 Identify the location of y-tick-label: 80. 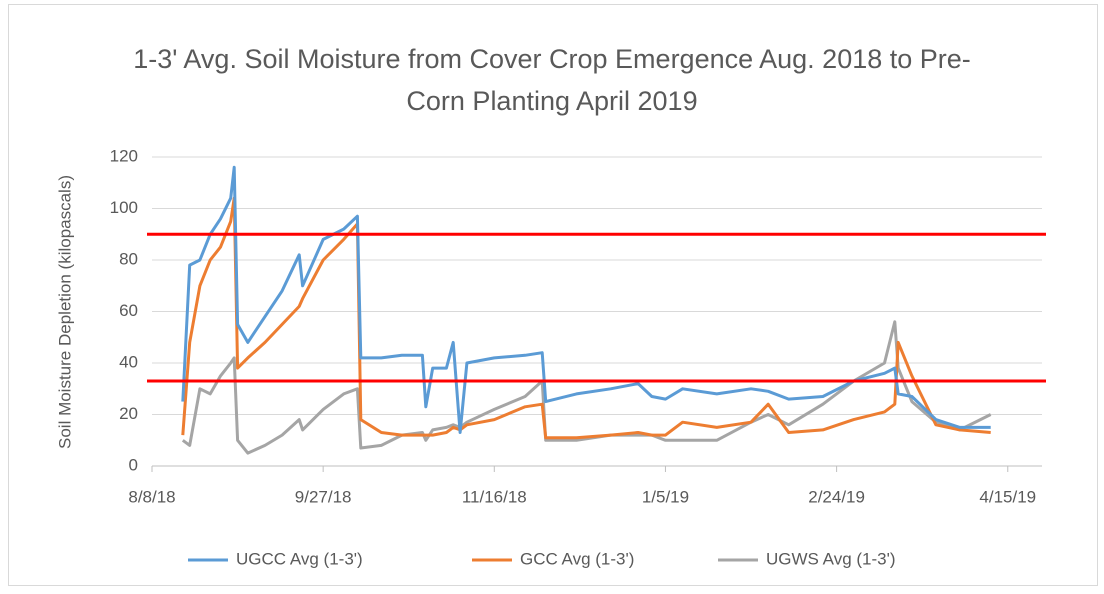
(128, 258).